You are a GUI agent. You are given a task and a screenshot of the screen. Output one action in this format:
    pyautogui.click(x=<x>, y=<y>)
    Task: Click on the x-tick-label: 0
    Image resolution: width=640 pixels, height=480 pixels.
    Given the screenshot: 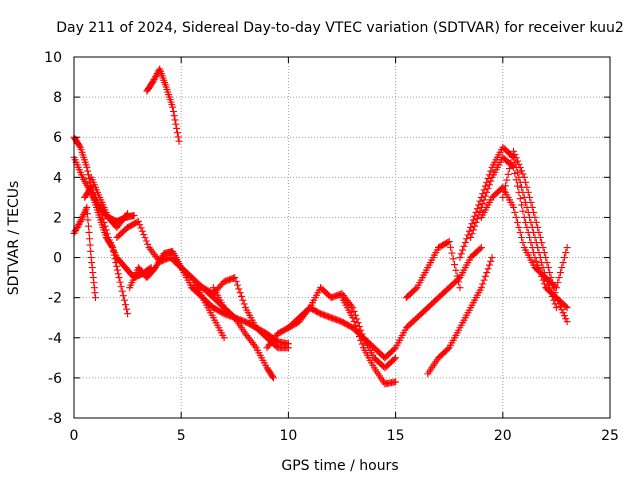 What is the action you would take?
    pyautogui.click(x=74, y=436)
    